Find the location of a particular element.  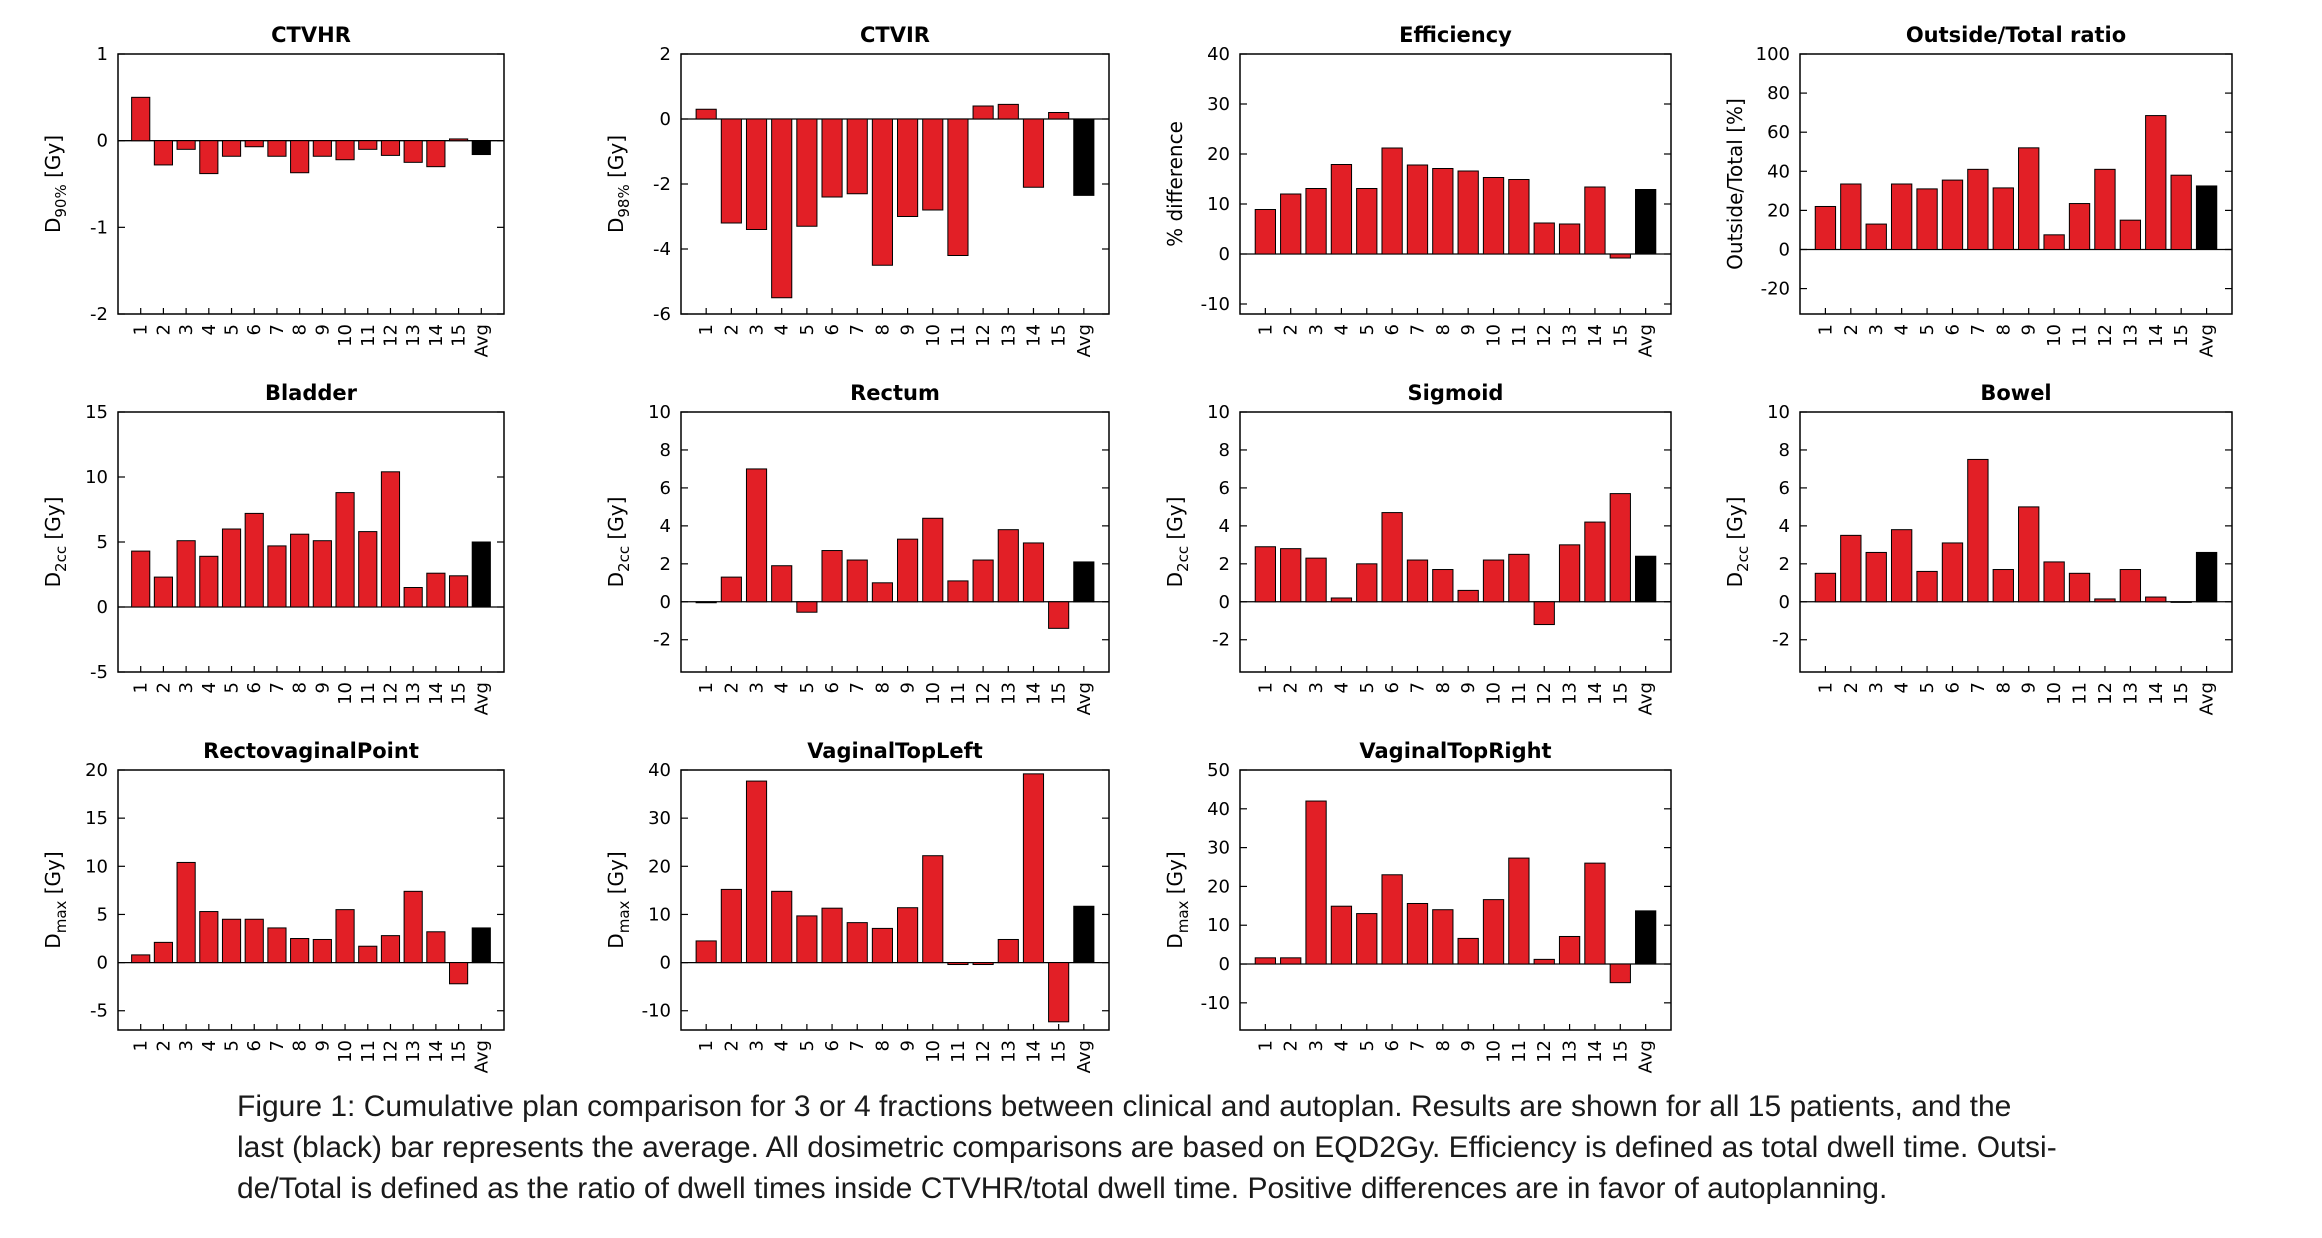

y-axis-label: D2cc [Gy] is located at coordinates (1737, 542).